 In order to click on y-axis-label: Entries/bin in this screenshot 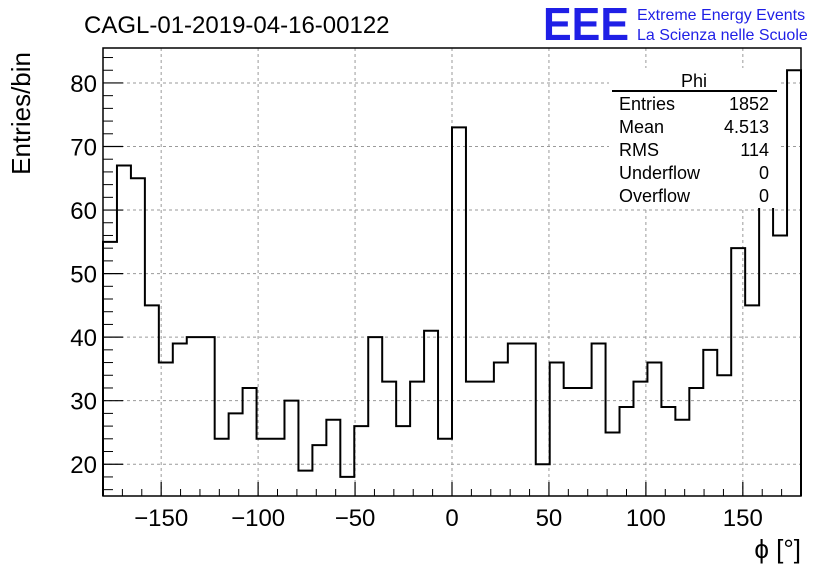, I will do `click(21, 113)`.